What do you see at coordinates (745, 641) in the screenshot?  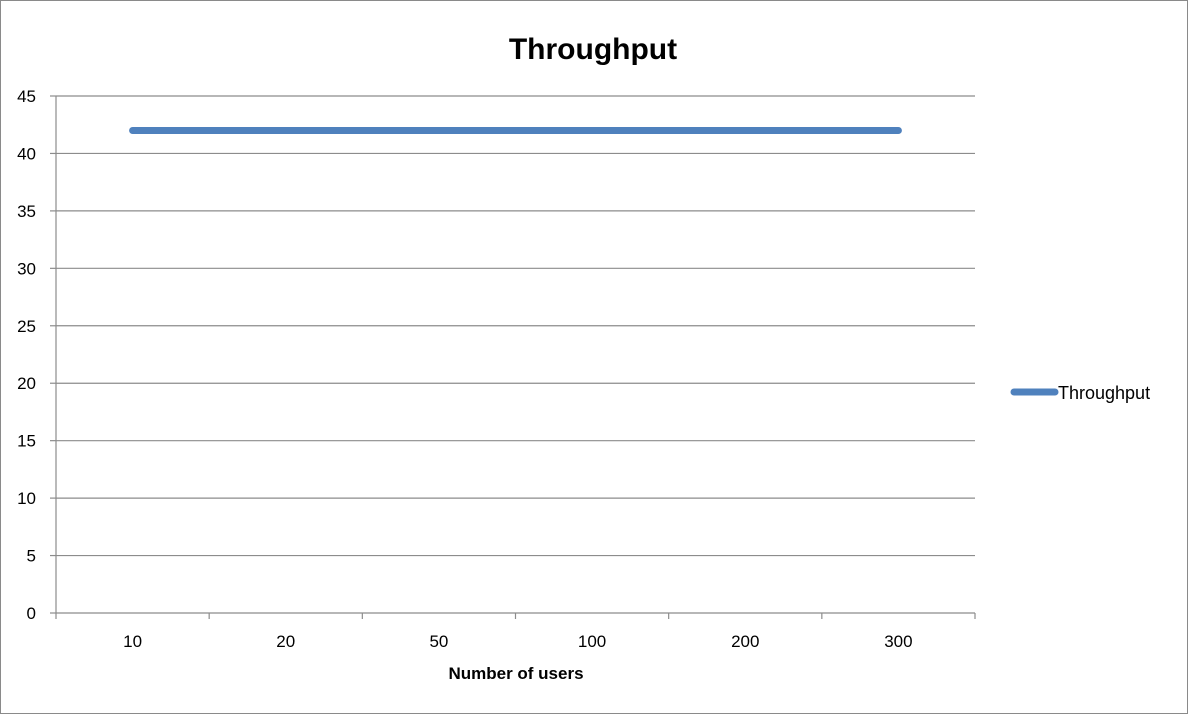 I see `x-tick-label: 200` at bounding box center [745, 641].